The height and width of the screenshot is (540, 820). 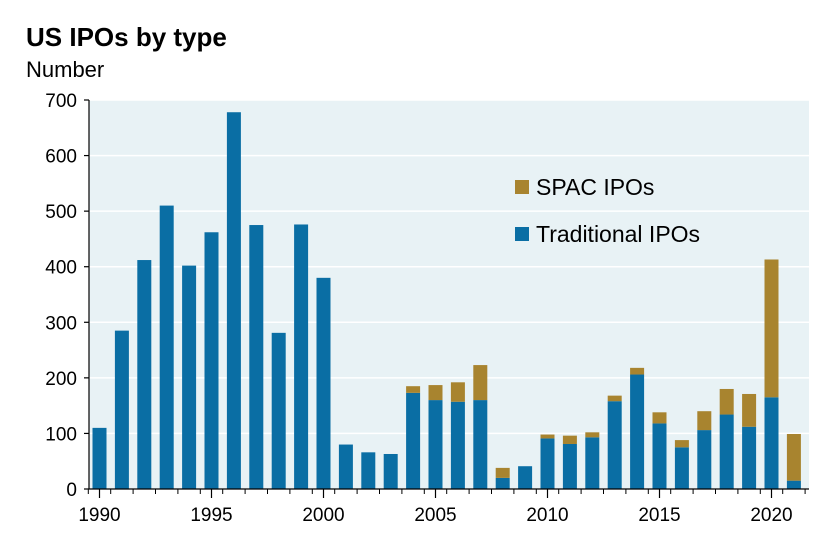 What do you see at coordinates (435, 393) in the screenshot?
I see `bar-spac-2005` at bounding box center [435, 393].